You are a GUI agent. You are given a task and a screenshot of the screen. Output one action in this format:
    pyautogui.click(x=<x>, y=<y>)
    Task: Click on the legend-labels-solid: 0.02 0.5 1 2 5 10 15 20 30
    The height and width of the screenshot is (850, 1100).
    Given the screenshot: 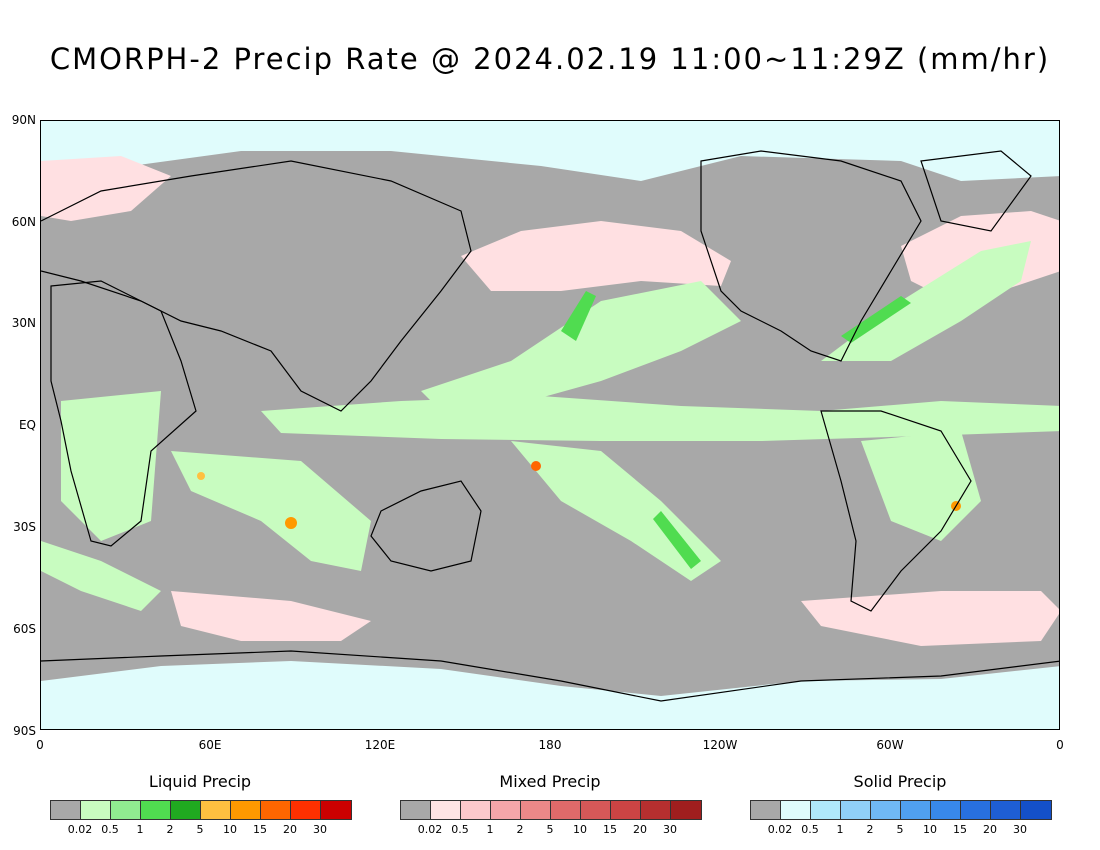 What is the action you would take?
    pyautogui.click(x=900, y=830)
    